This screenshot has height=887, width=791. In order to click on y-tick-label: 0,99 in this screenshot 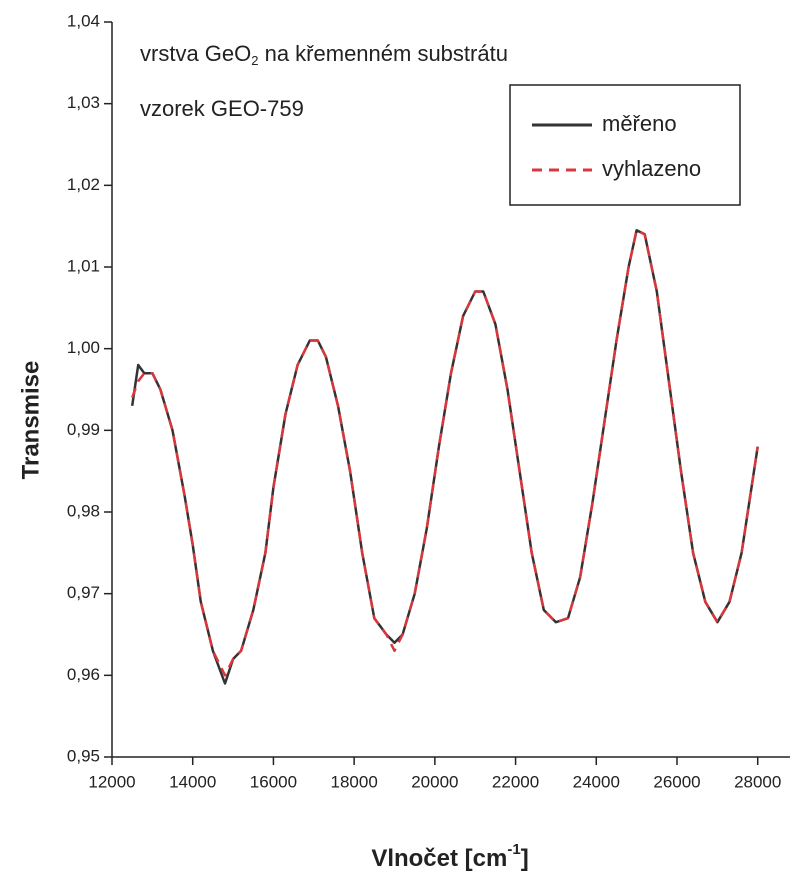, I will do `click(83, 429)`.